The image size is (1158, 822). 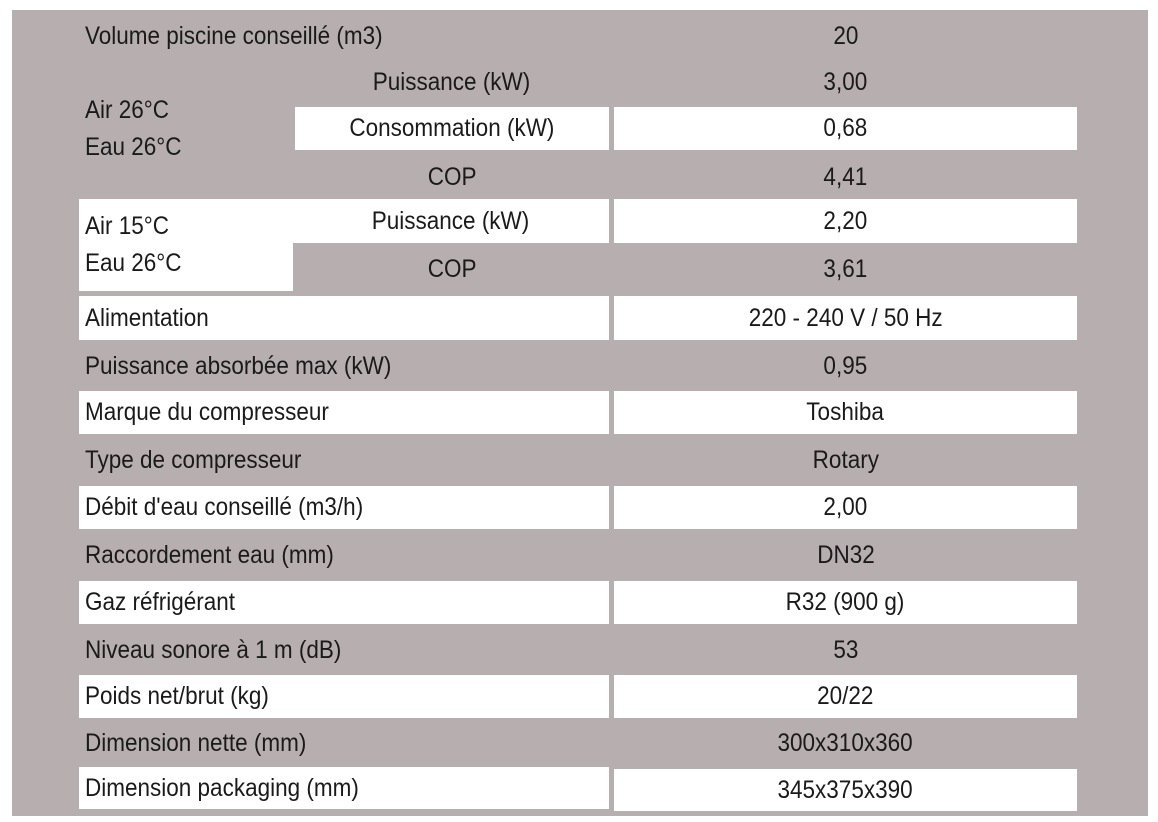 What do you see at coordinates (845, 790) in the screenshot?
I see `dim-pack-value: 345x375x390` at bounding box center [845, 790].